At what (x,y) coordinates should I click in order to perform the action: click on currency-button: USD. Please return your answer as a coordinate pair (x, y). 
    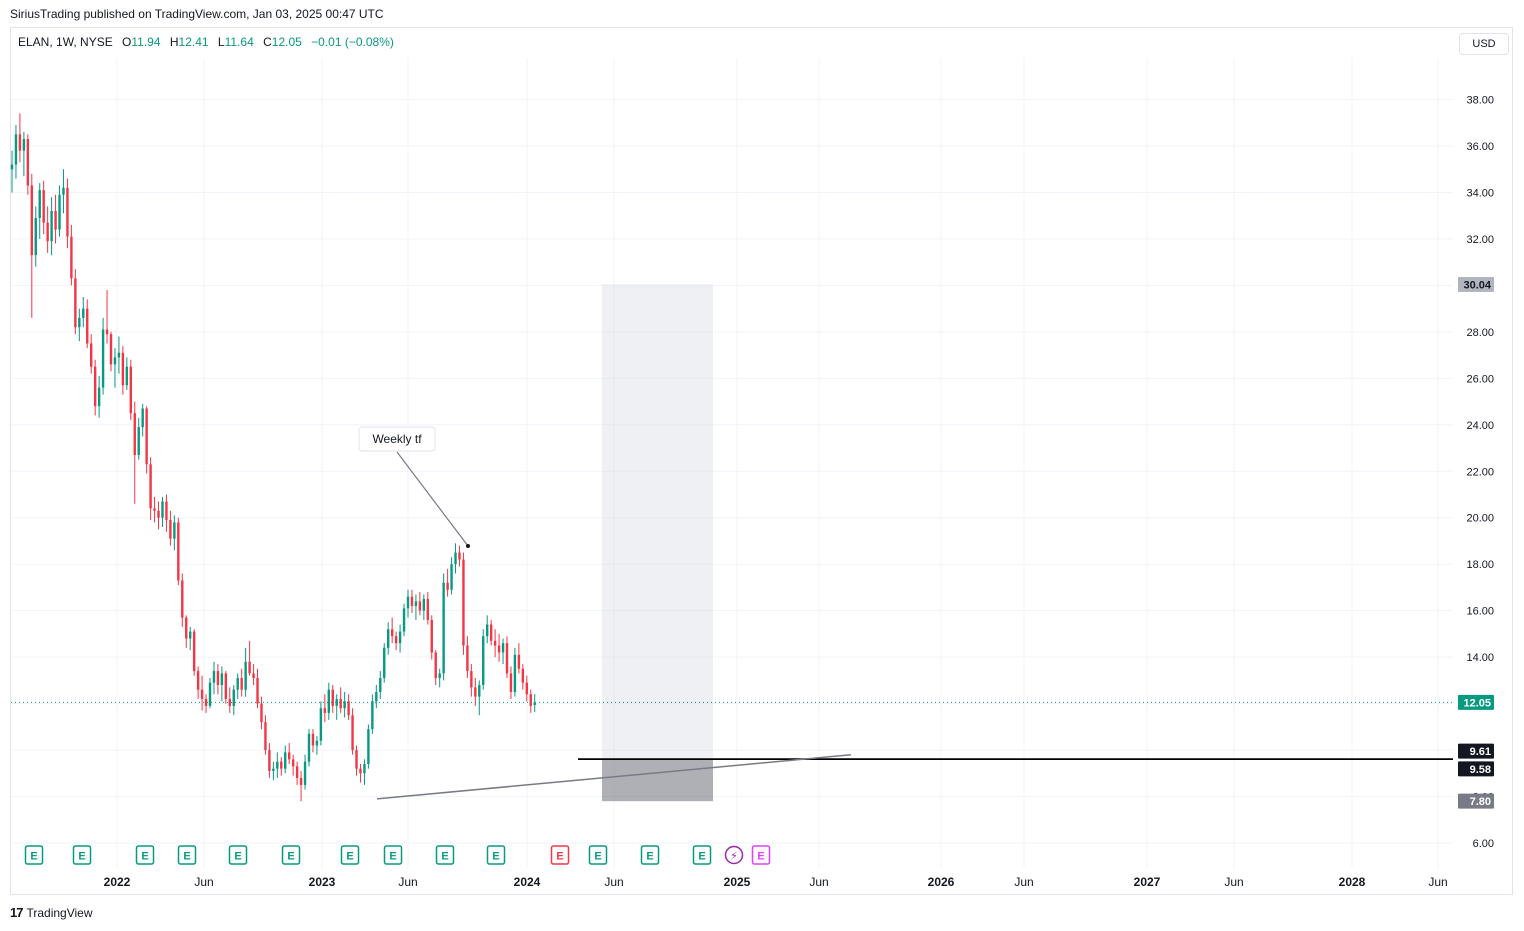
    Looking at the image, I should click on (1484, 44).